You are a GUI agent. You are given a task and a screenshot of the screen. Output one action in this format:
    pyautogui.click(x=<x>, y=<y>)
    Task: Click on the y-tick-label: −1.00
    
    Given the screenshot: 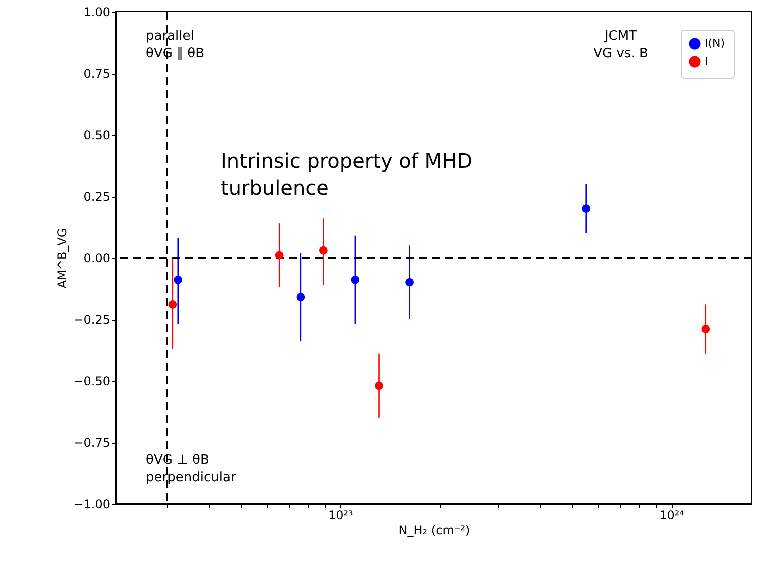 What is the action you would take?
    pyautogui.click(x=92, y=505)
    